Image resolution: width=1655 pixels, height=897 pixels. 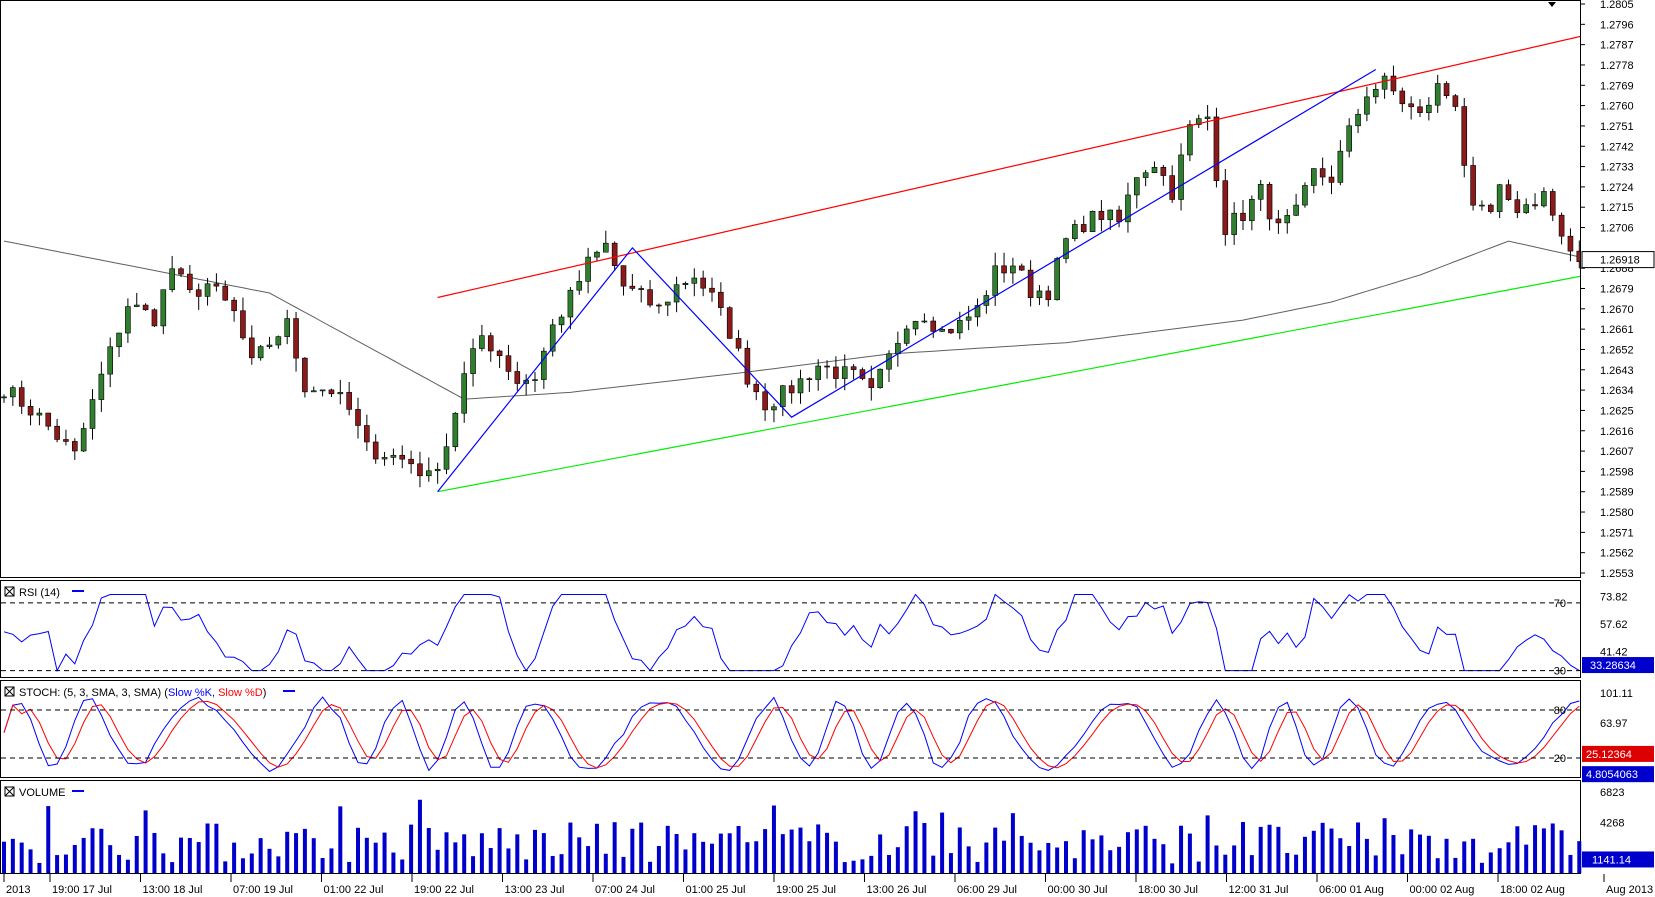 I want to click on price-tick-label: 1.2643, so click(x=1617, y=371).